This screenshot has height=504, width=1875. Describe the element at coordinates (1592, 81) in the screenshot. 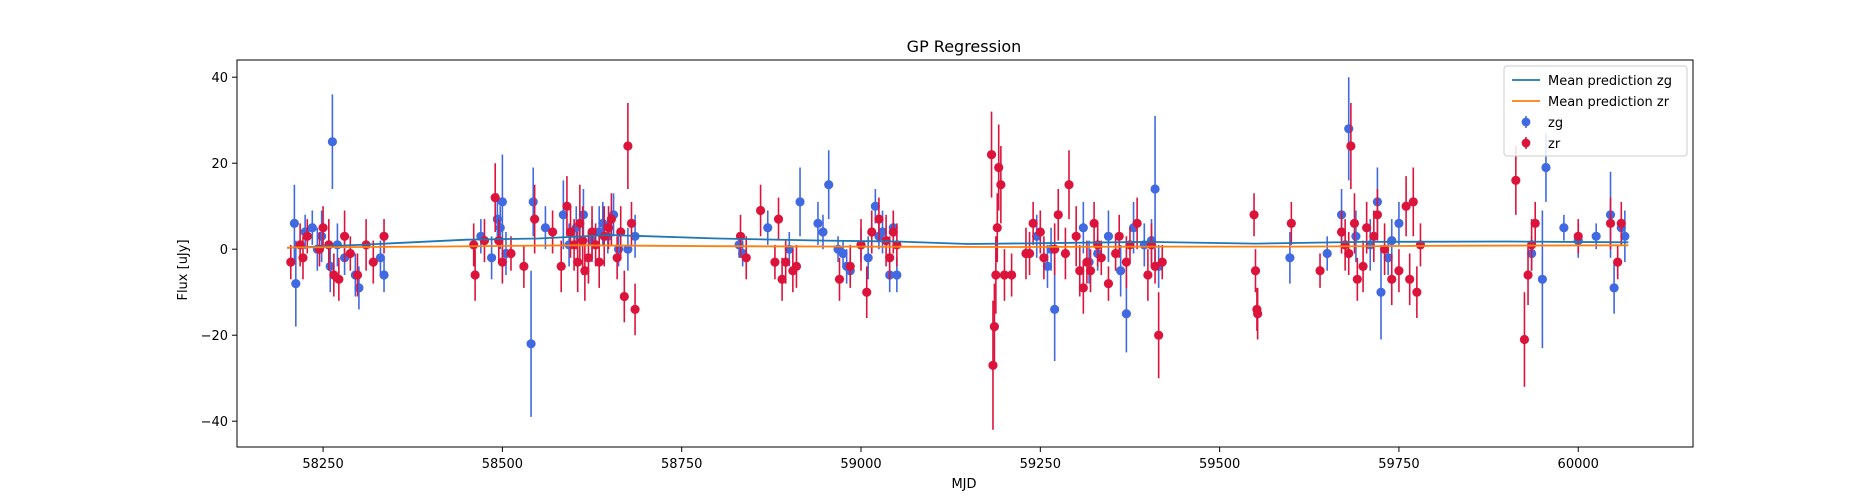

I see `legend-item-mean_zg: Mean prediction zg` at that location.